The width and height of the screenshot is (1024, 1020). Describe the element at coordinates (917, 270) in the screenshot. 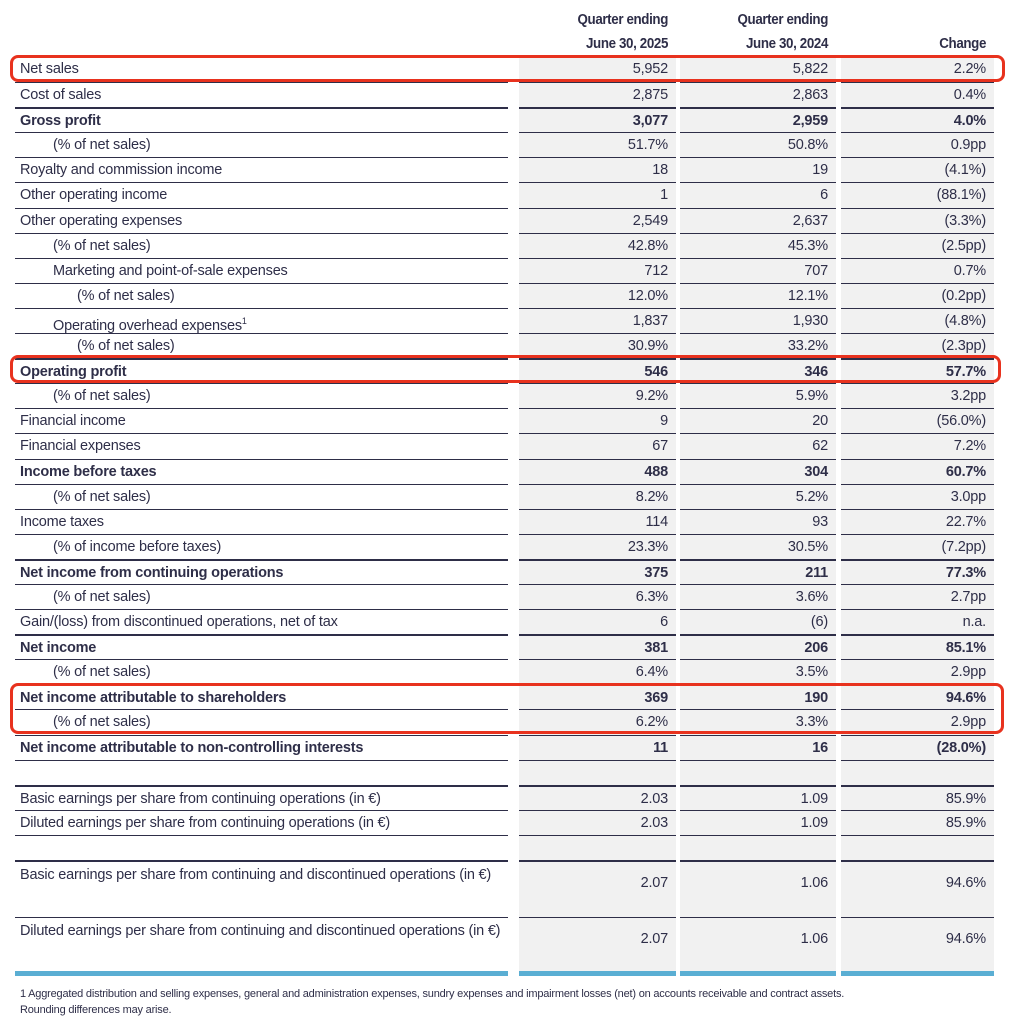

I see `value-change: 0.7%` at that location.